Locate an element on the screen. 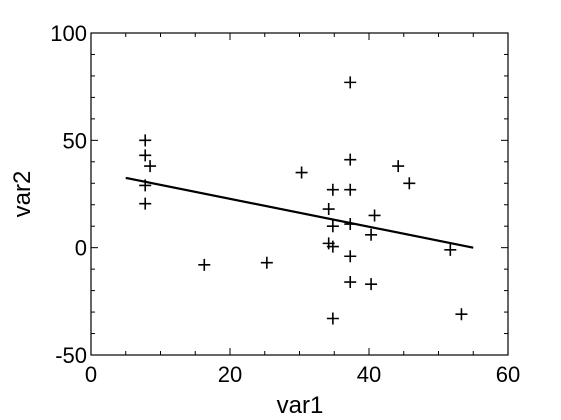 Image resolution: width=561 pixels, height=420 pixels. regression-line is located at coordinates (299, 212).